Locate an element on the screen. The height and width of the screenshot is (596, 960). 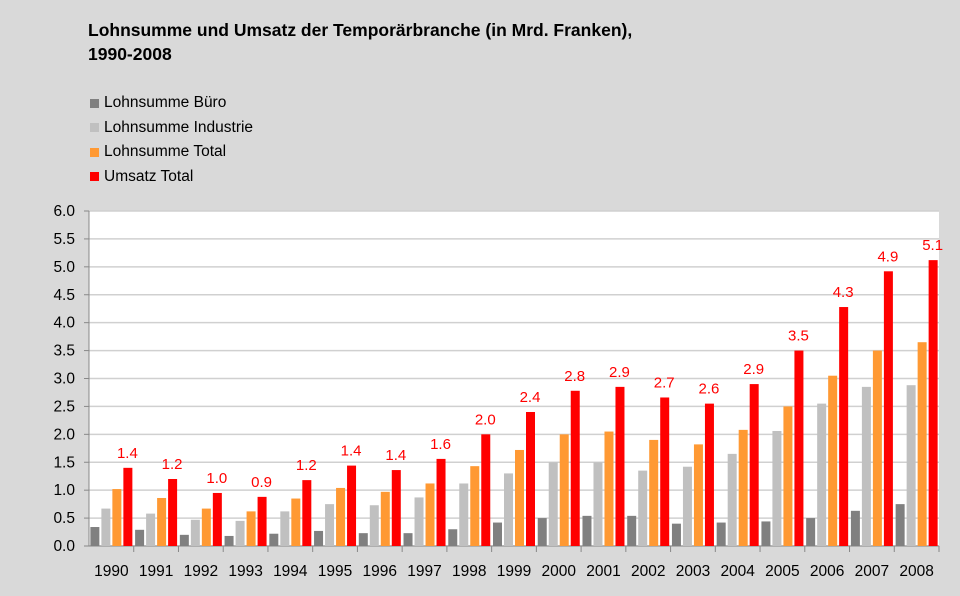
legend-label: Umsatz Total is located at coordinates (149, 176).